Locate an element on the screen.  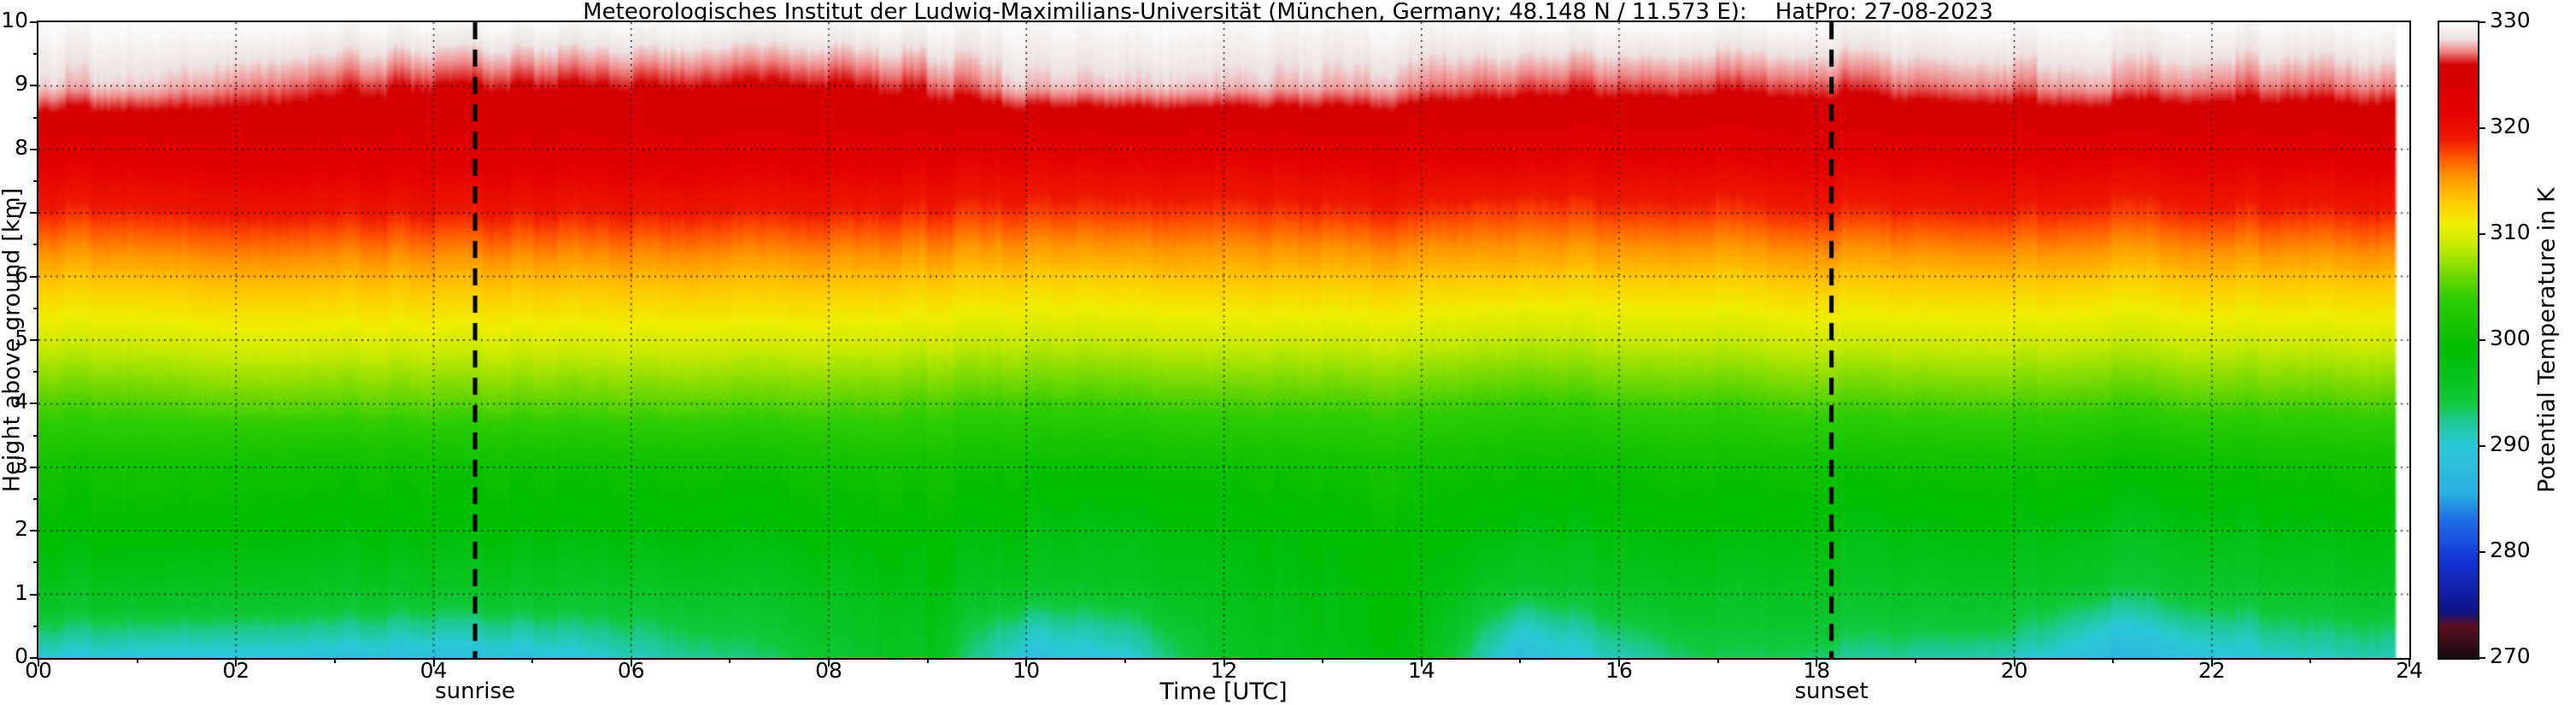
colorbar-tick-label: 300 is located at coordinates (2510, 338).